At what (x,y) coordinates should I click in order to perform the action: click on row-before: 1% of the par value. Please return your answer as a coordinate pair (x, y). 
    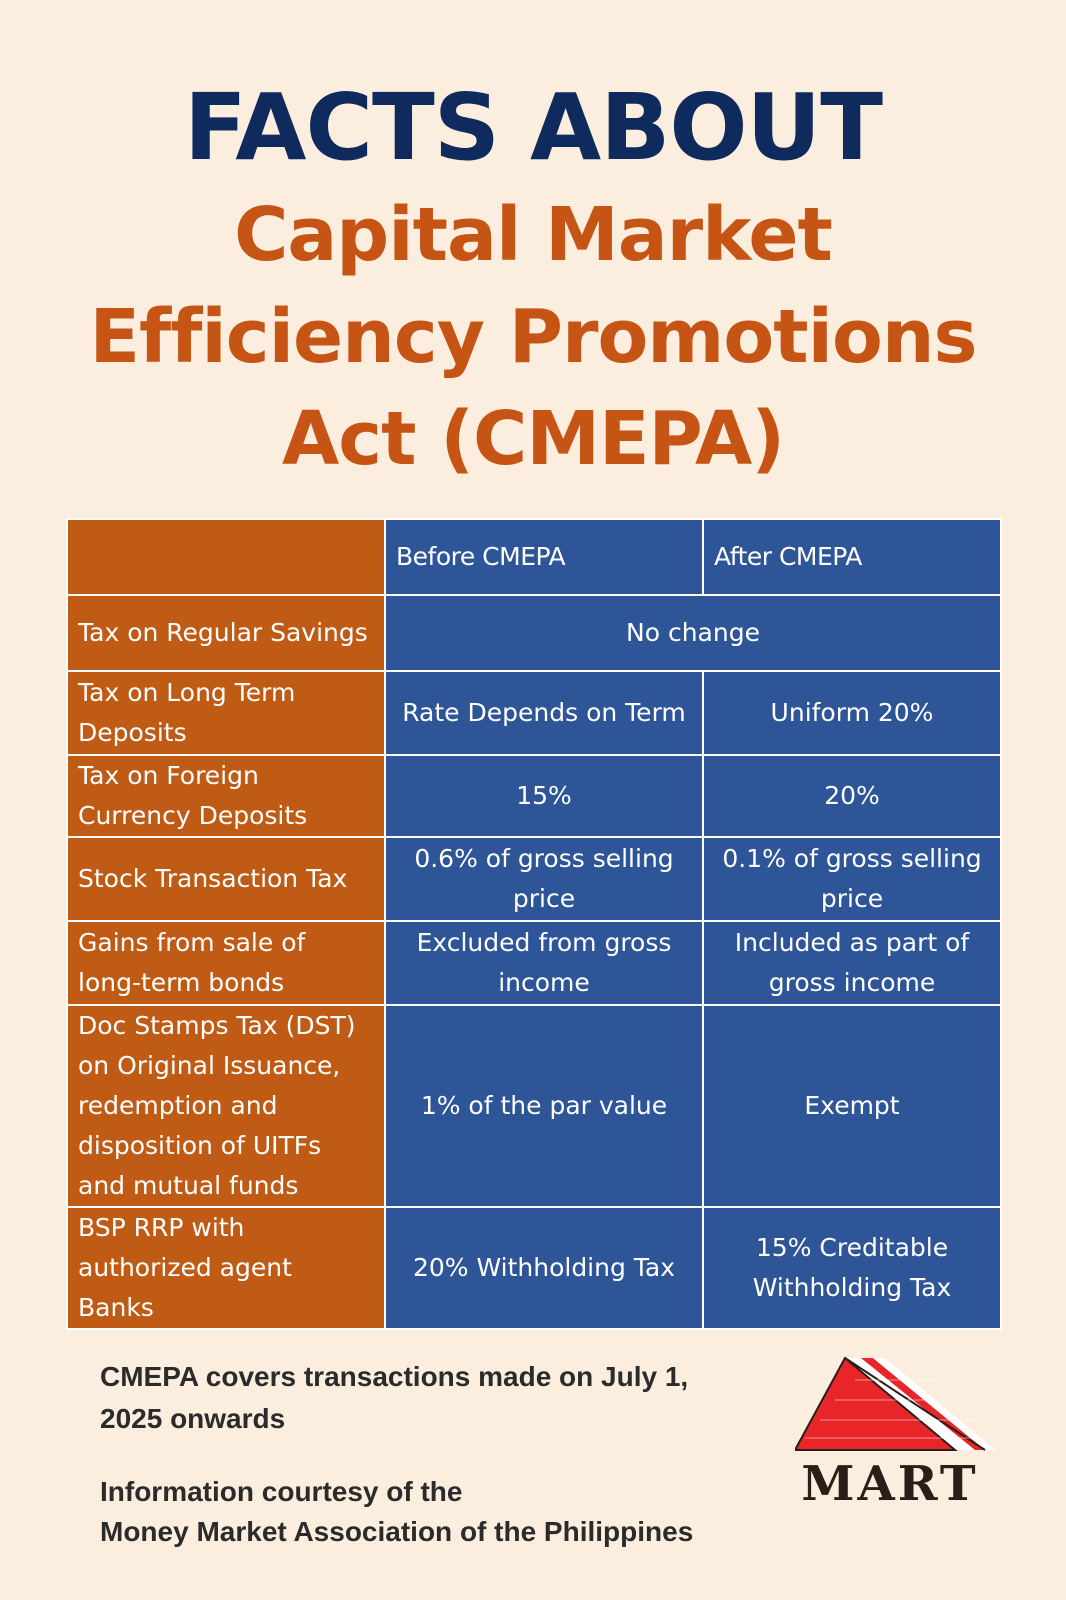
    Looking at the image, I should click on (544, 1106).